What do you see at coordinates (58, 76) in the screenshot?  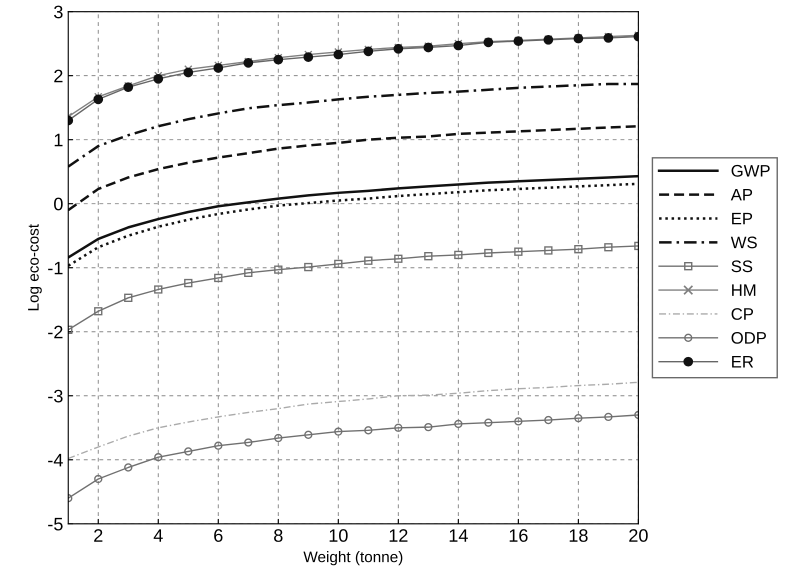 I see `y-tick-label: 2` at bounding box center [58, 76].